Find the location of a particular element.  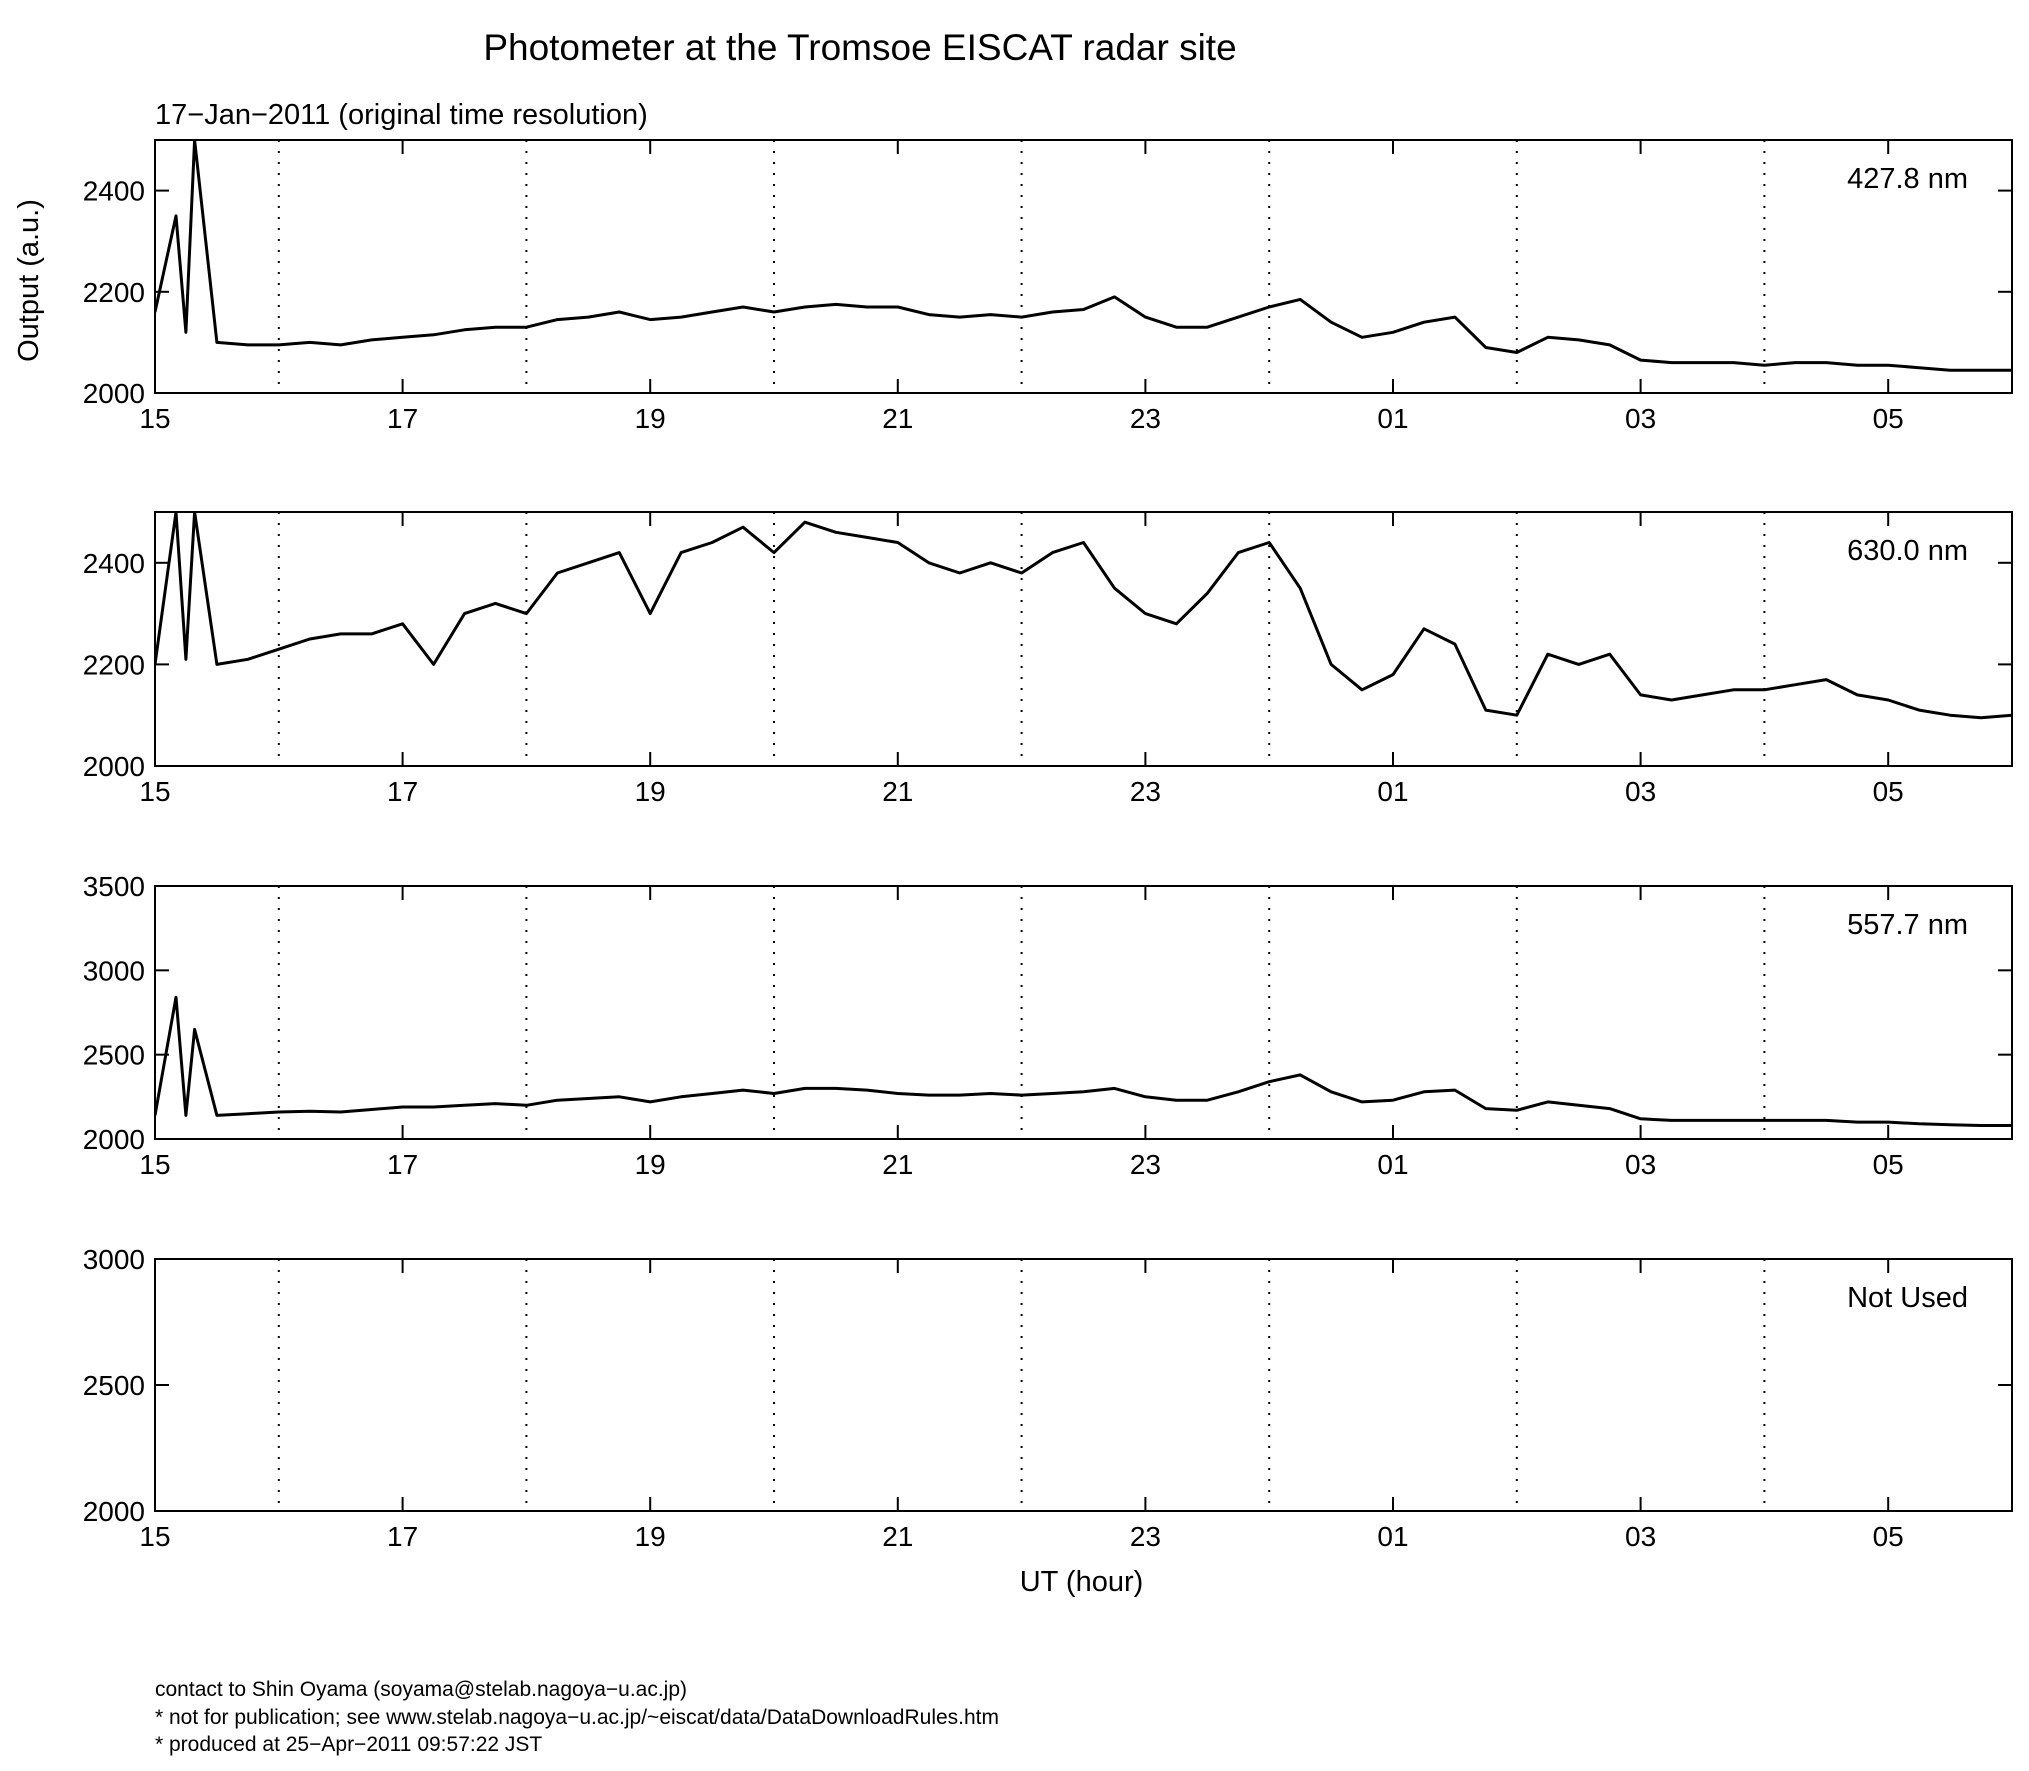

y-axis-label: Output (a.u.) is located at coordinates (29, 280).